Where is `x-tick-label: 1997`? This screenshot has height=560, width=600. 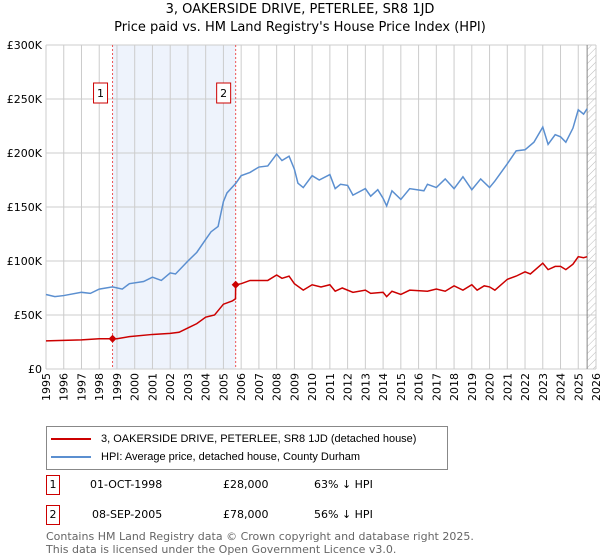
x-tick-label: 1997 is located at coordinates (81, 387).